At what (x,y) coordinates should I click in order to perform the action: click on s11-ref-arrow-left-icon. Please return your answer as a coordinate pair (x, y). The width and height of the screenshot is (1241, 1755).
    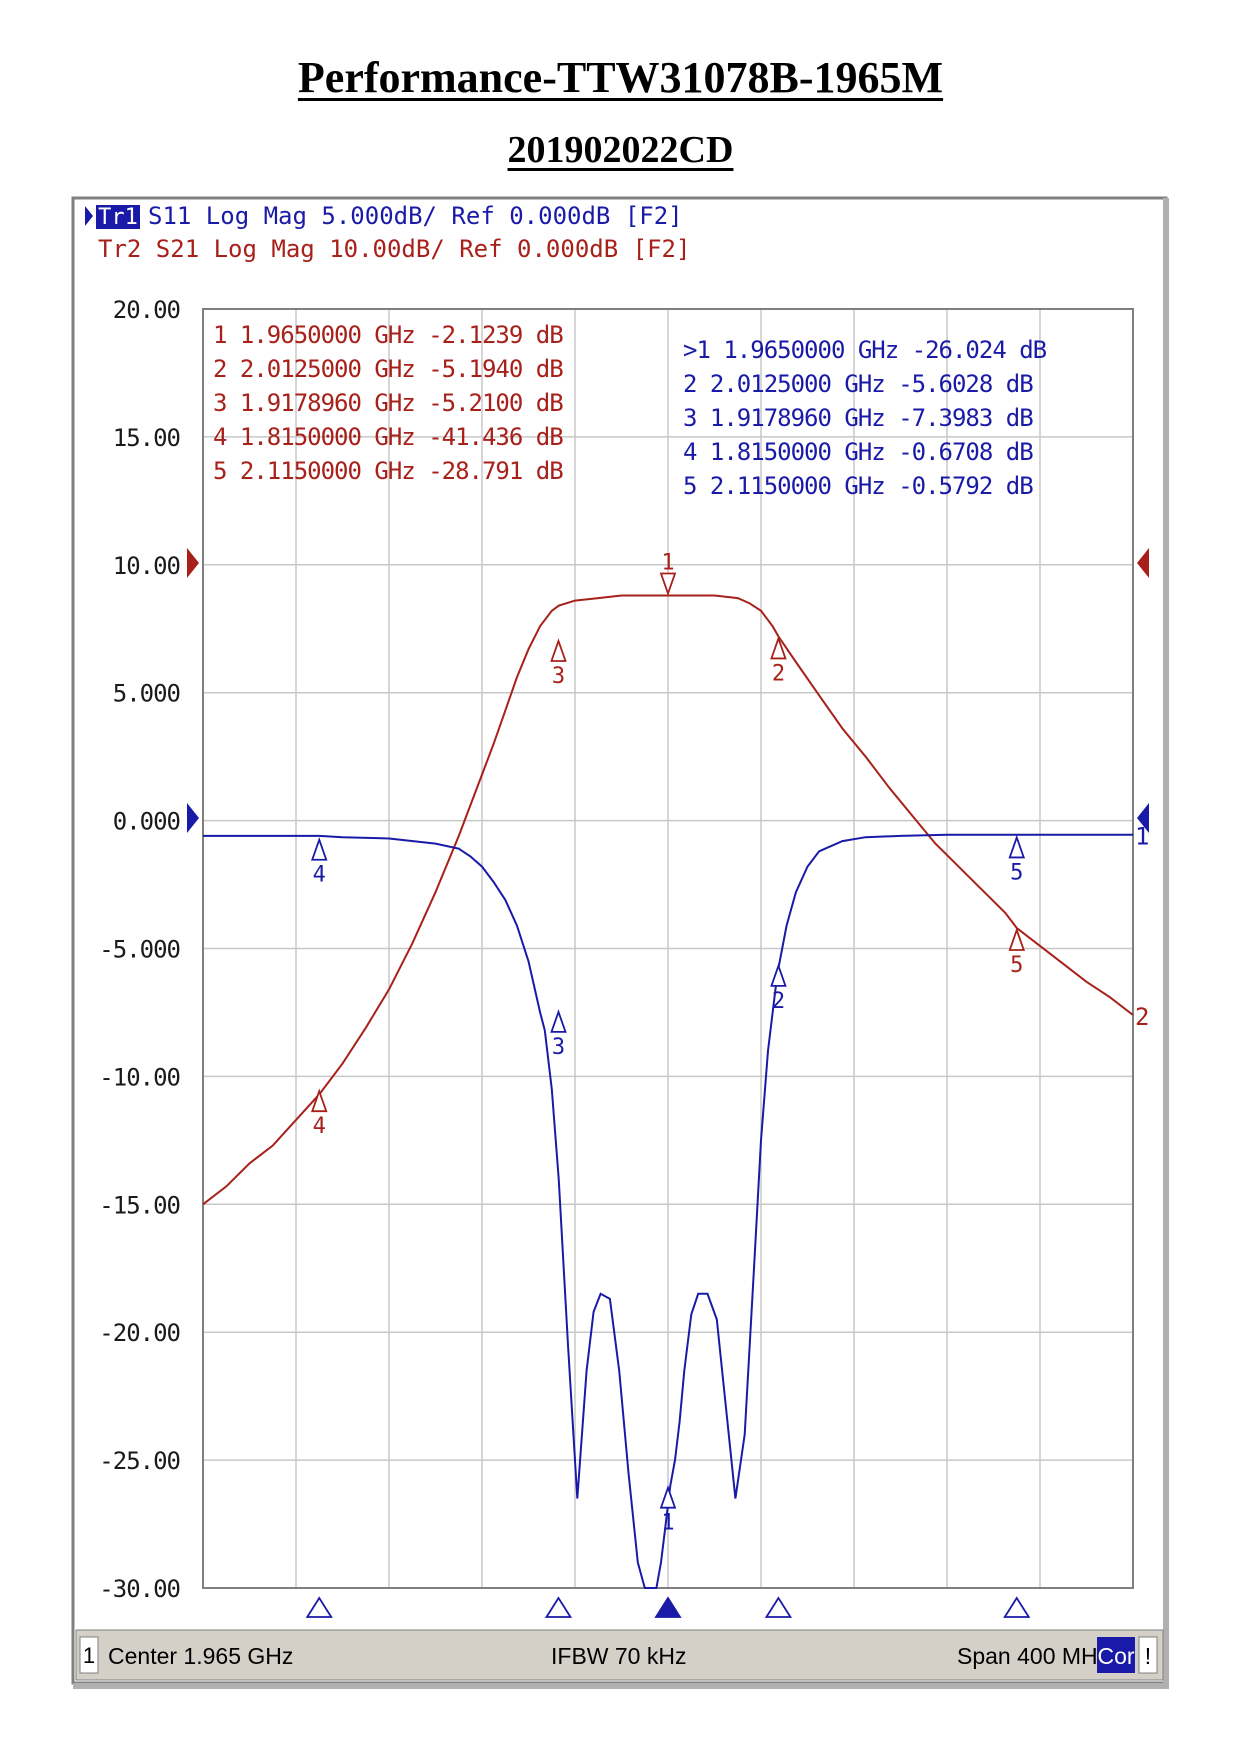
    Looking at the image, I should click on (193, 818).